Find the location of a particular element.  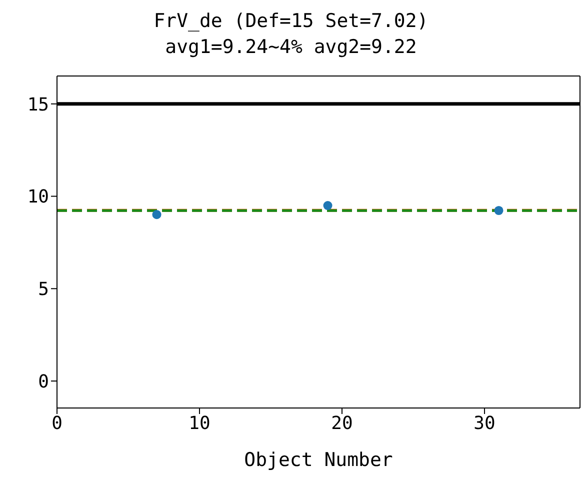

y-tick-label: 5 is located at coordinates (43, 289).